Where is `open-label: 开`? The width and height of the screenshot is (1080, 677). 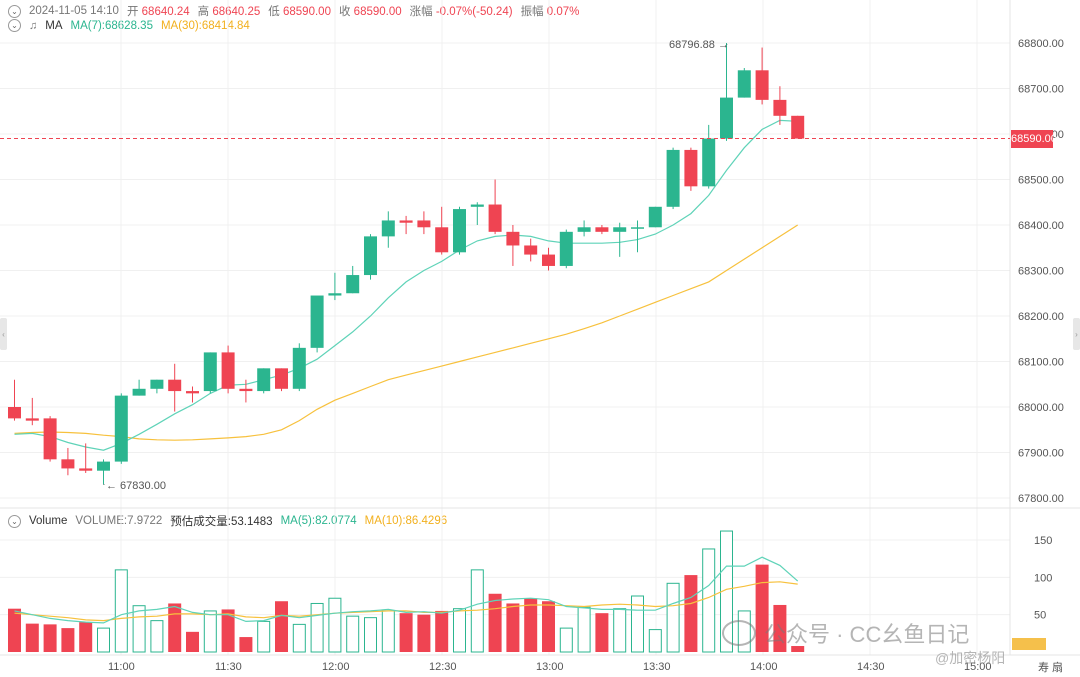
open-label: 开 is located at coordinates (132, 12).